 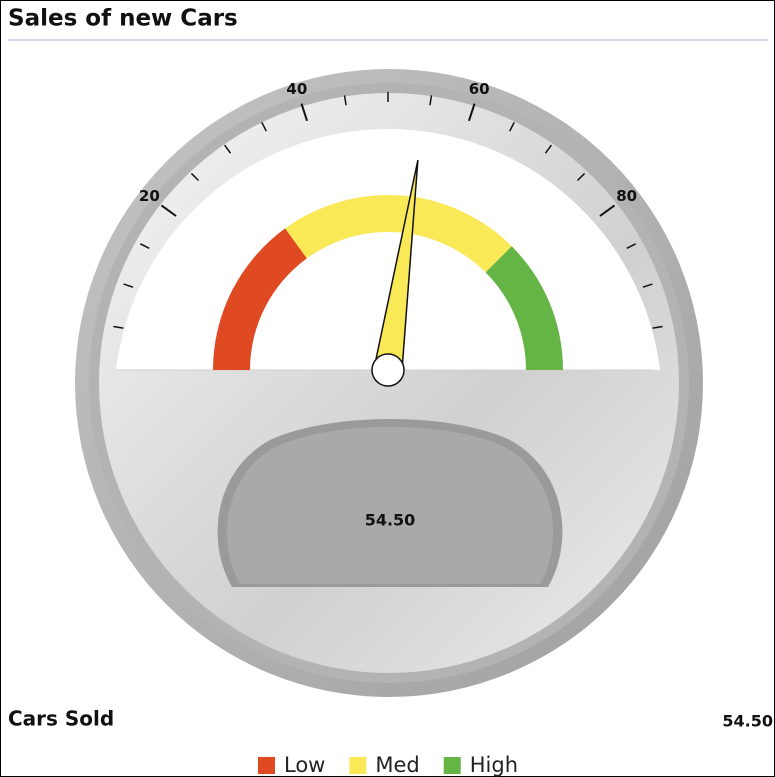 I want to click on metric-value: 54.50, so click(x=747, y=721).